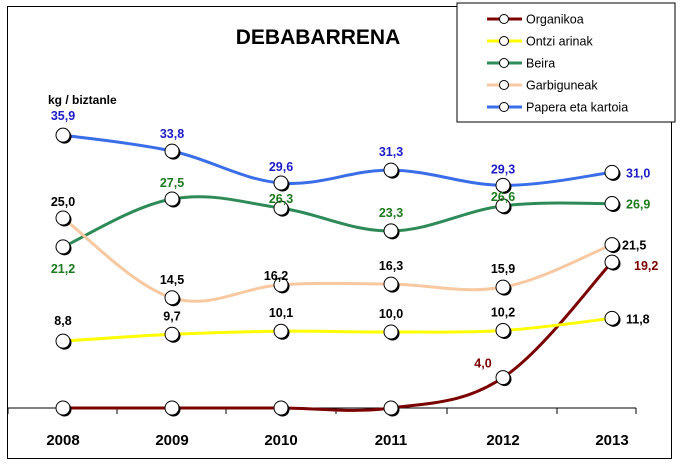 This screenshot has height=468, width=683. What do you see at coordinates (62, 321) in the screenshot?
I see `data-label-ontzi-arinak: 8,8` at bounding box center [62, 321].